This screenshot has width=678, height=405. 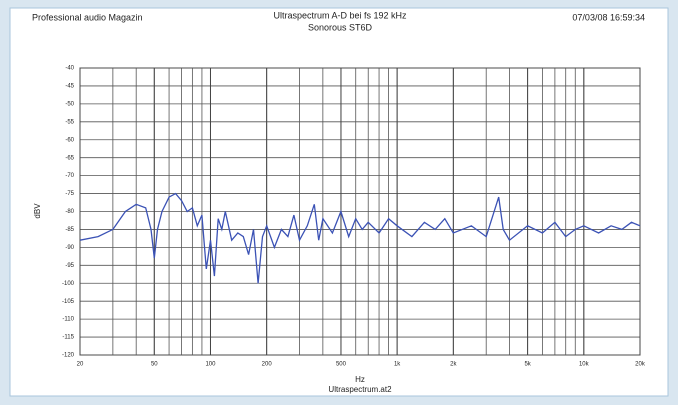 What do you see at coordinates (69, 194) in the screenshot?
I see `y-tick-label: -75` at bounding box center [69, 194].